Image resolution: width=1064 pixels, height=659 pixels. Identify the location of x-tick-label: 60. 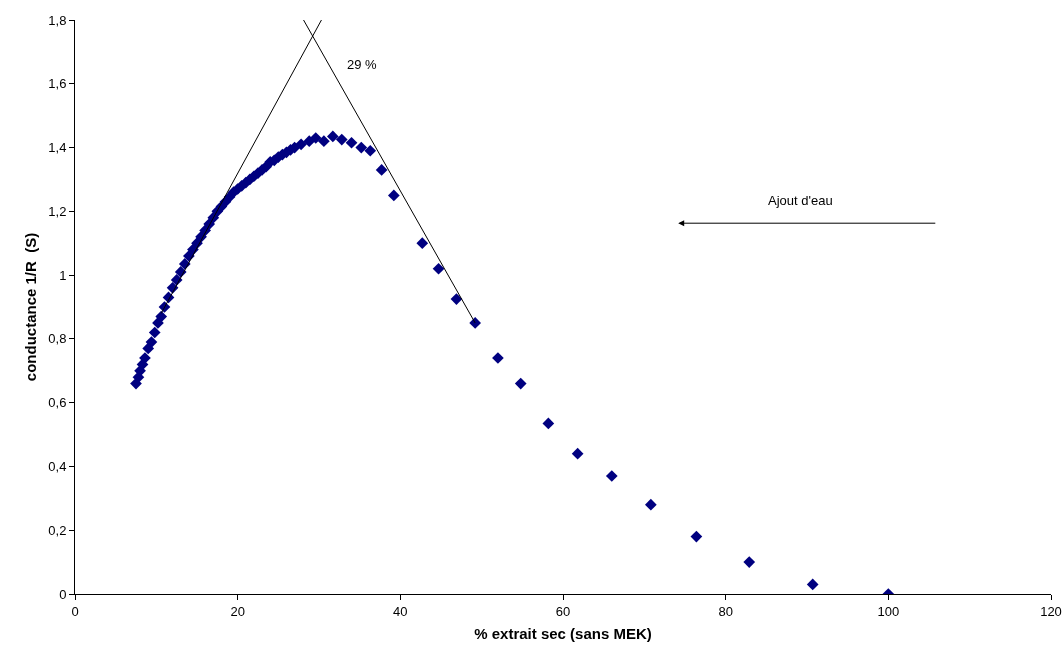
(563, 611).